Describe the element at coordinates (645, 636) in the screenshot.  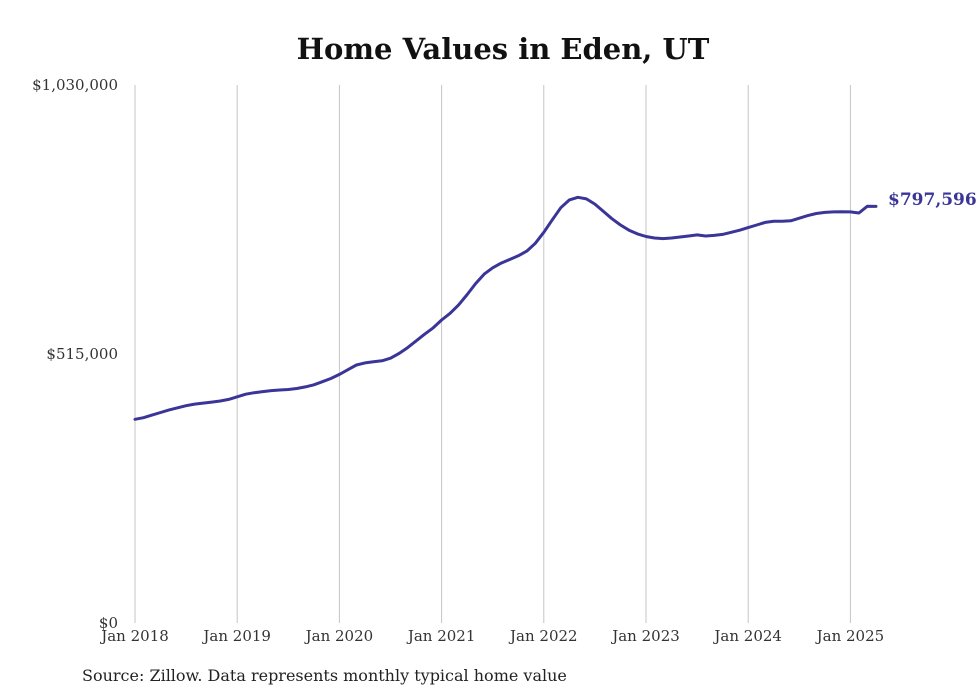
I see `x-tick-label: Jan 2023` at that location.